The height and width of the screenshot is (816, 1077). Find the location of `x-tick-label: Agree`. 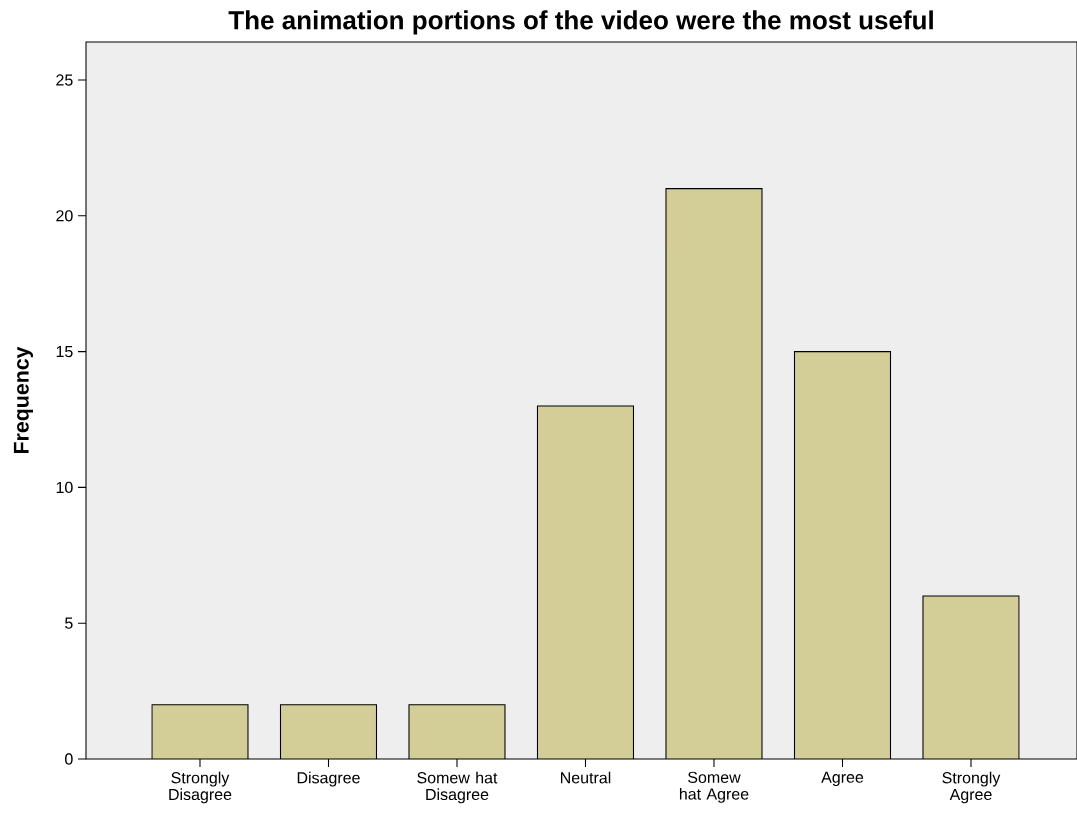

x-tick-label: Agree is located at coordinates (842, 779).